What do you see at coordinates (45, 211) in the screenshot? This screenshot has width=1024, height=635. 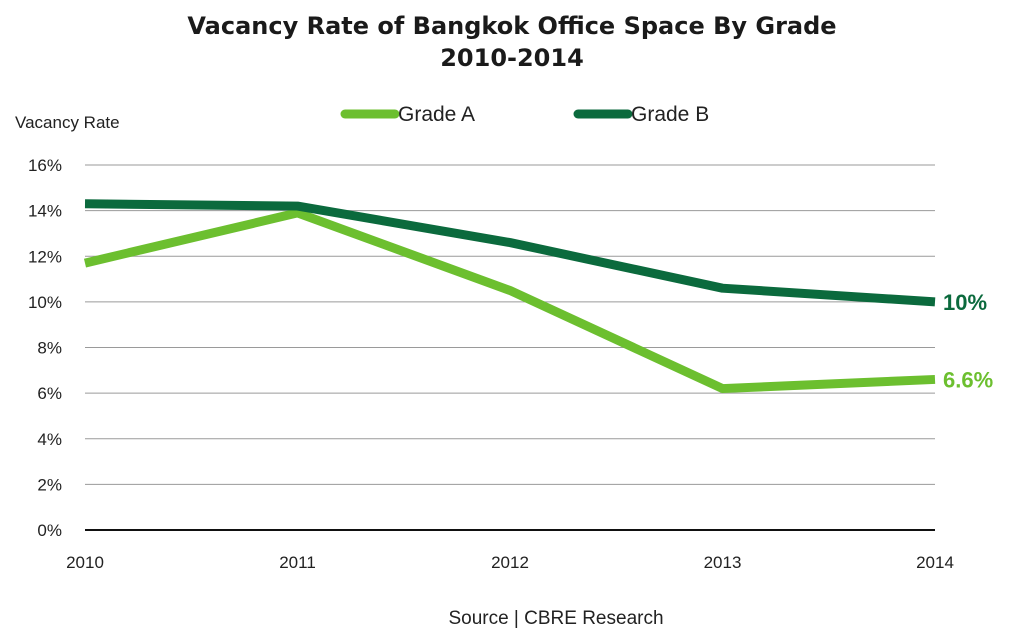 I see `y-tick-label: 14%` at bounding box center [45, 211].